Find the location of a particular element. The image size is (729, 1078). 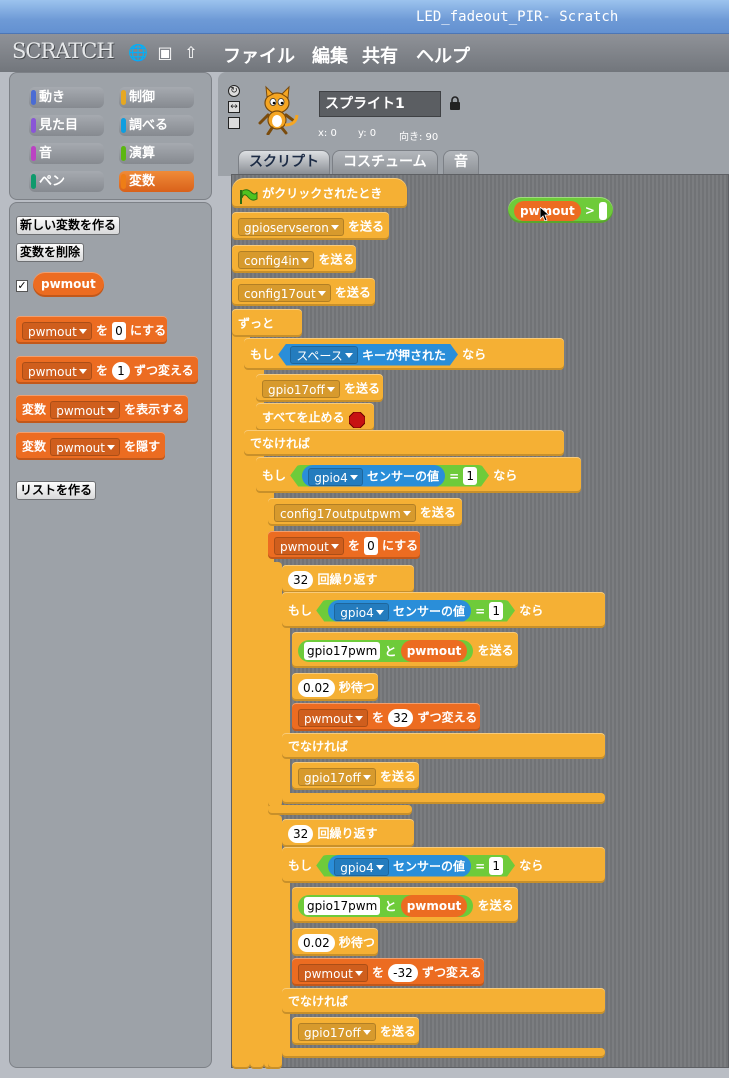

broadcast-gpio17off-block: gpio17off を送る is located at coordinates (319, 388).